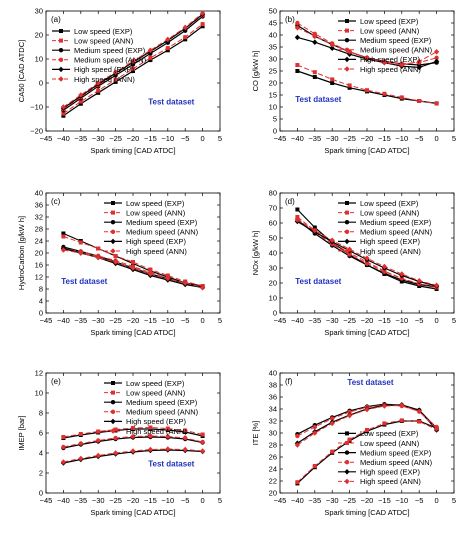 Image resolution: width=461 pixels, height=550 pixels. Describe the element at coordinates (273, 193) in the screenshot. I see `y-tick-label: 80` at that location.